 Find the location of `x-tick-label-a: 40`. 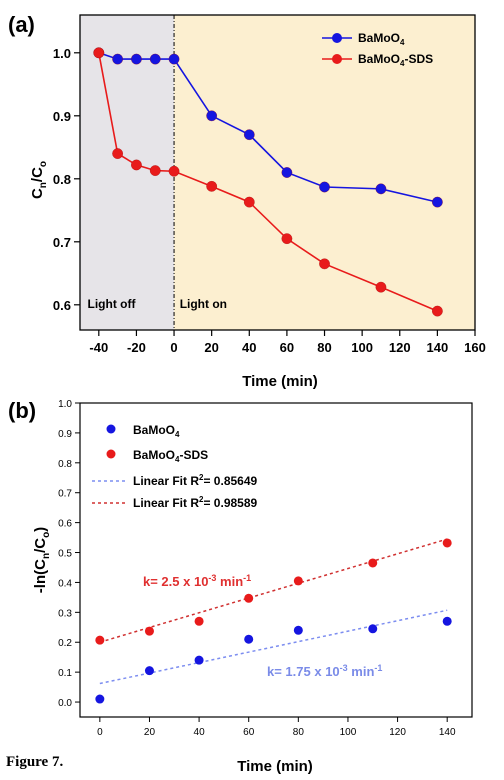

x-tick-label-a: 40 is located at coordinates (249, 347).